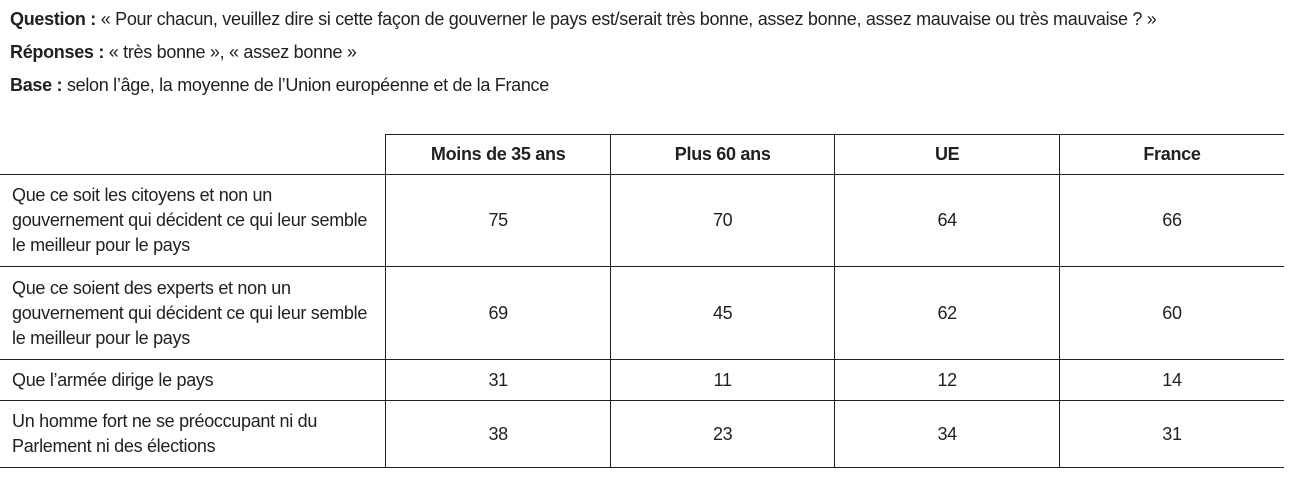 This screenshot has width=1293, height=498. What do you see at coordinates (722, 380) in the screenshot?
I see `value-cell: 11` at bounding box center [722, 380].